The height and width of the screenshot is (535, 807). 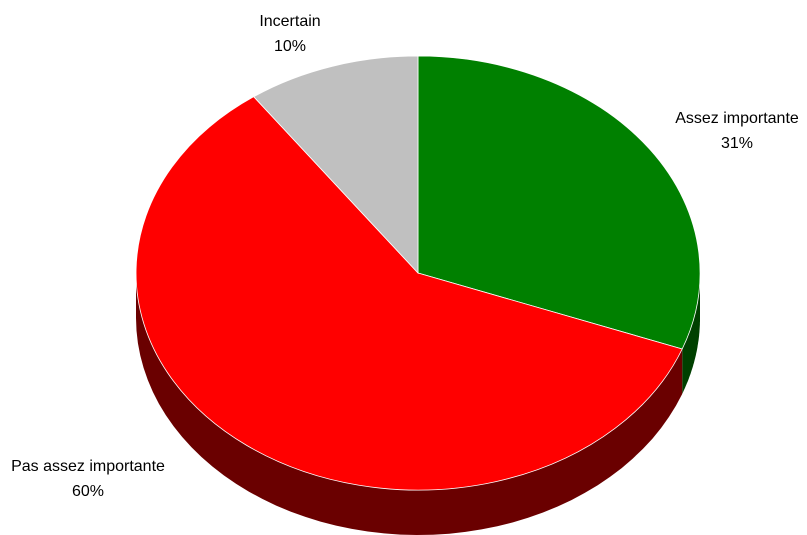 What do you see at coordinates (737, 143) in the screenshot?
I see `slice-label-value-0: 31%` at bounding box center [737, 143].